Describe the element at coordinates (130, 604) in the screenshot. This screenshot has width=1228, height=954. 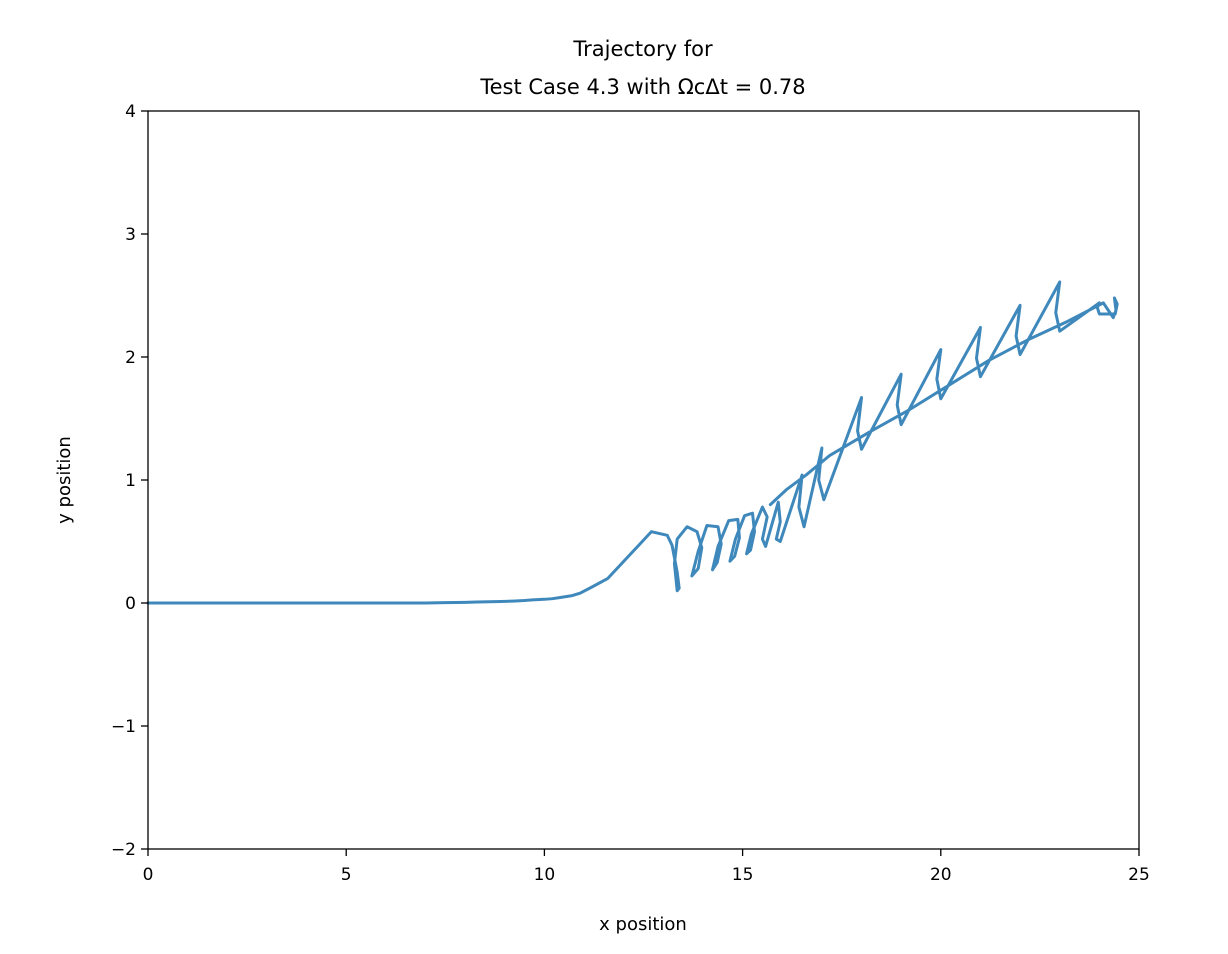
I see `y-tick-label: 0` at that location.